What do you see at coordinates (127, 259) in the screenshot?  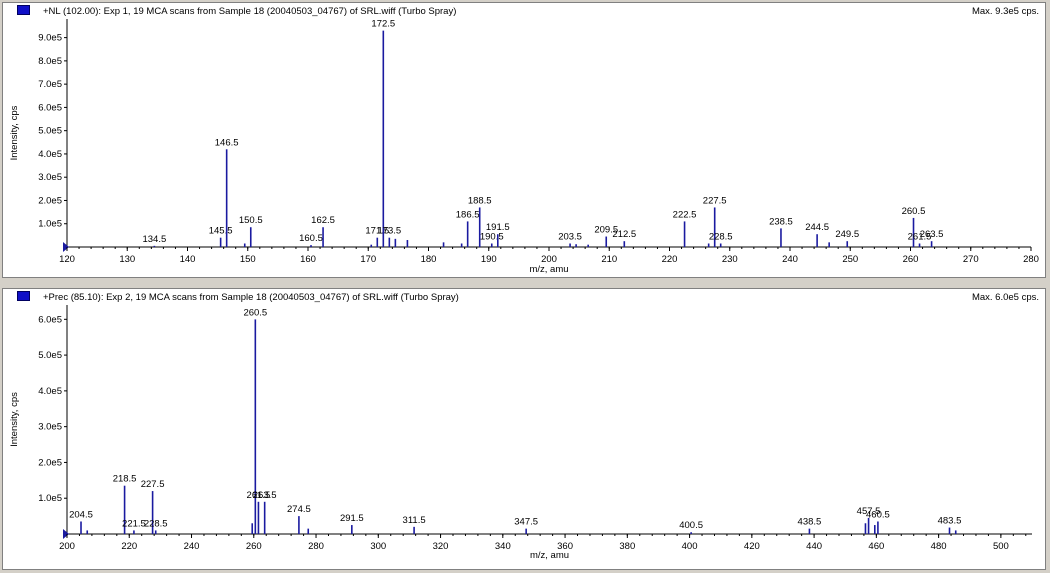 I see `x-tick-label: 130` at bounding box center [127, 259].